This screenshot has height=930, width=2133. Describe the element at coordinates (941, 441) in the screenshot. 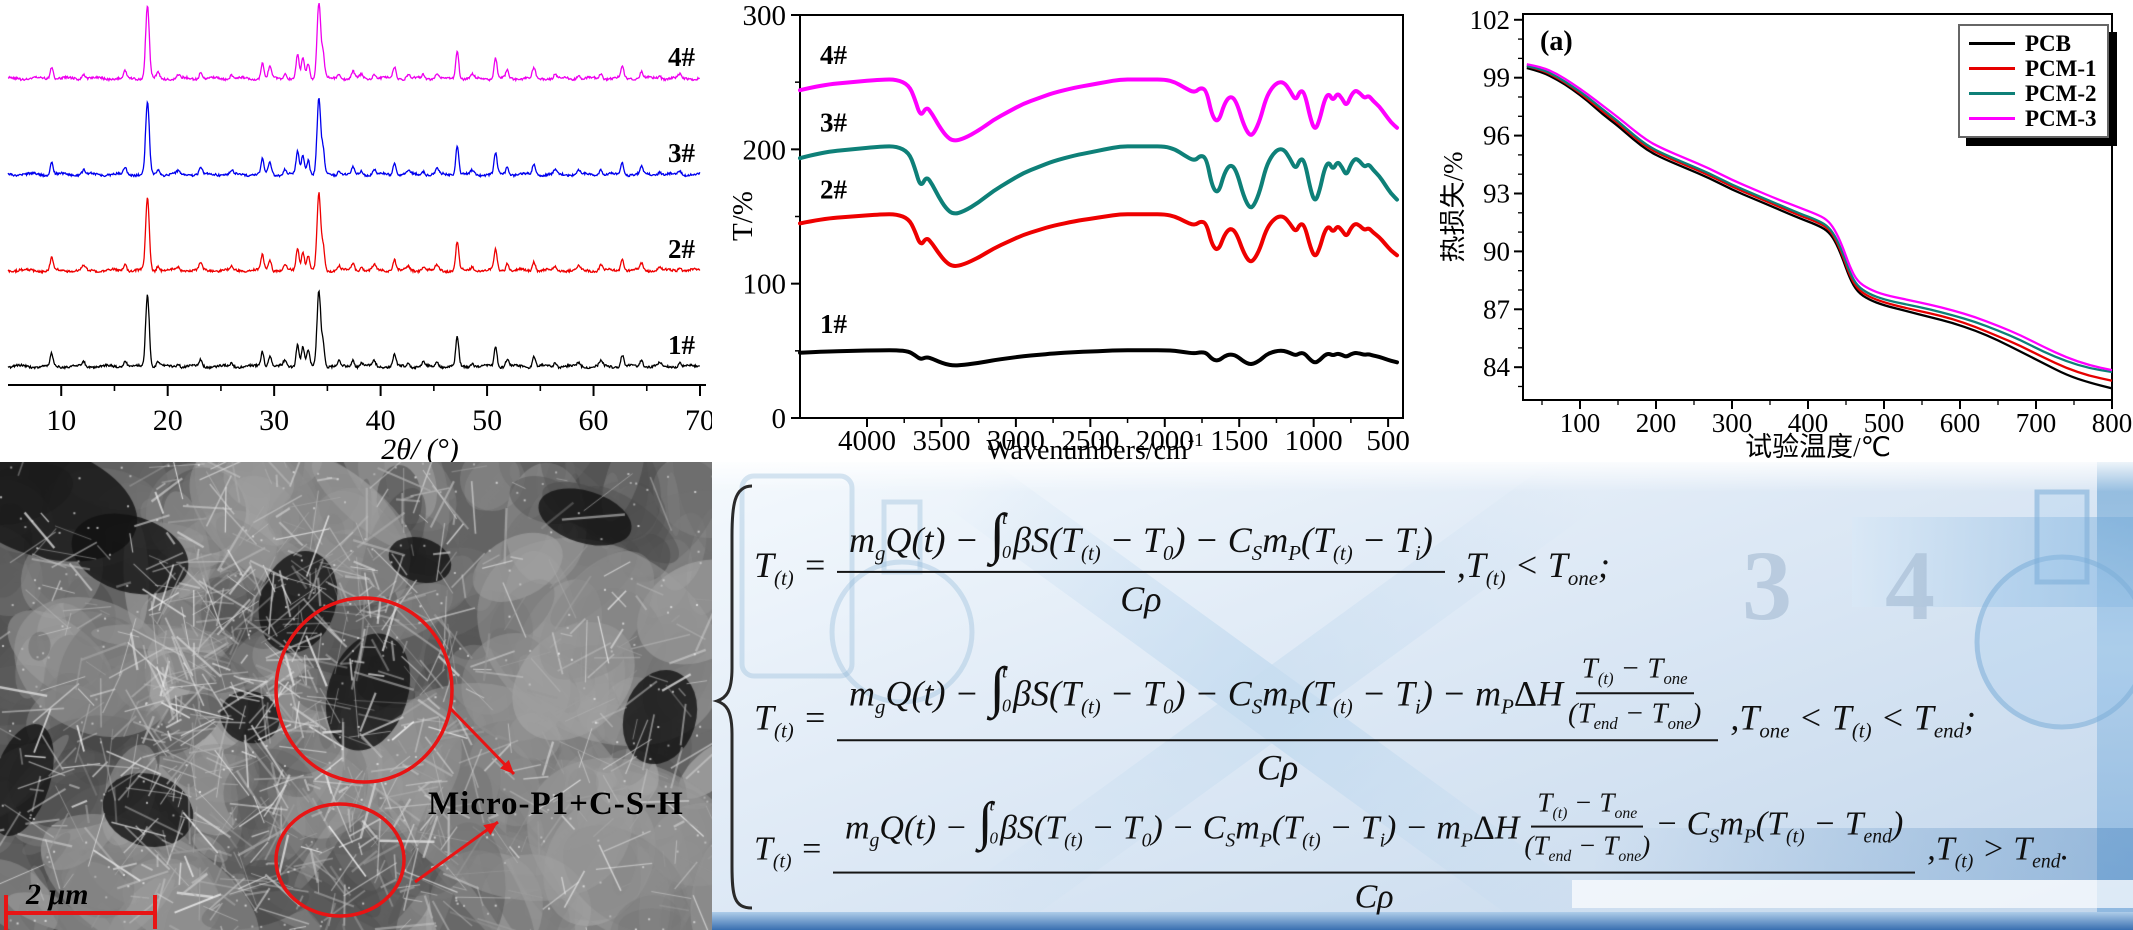

I see `svg-text: 3500` at that location.